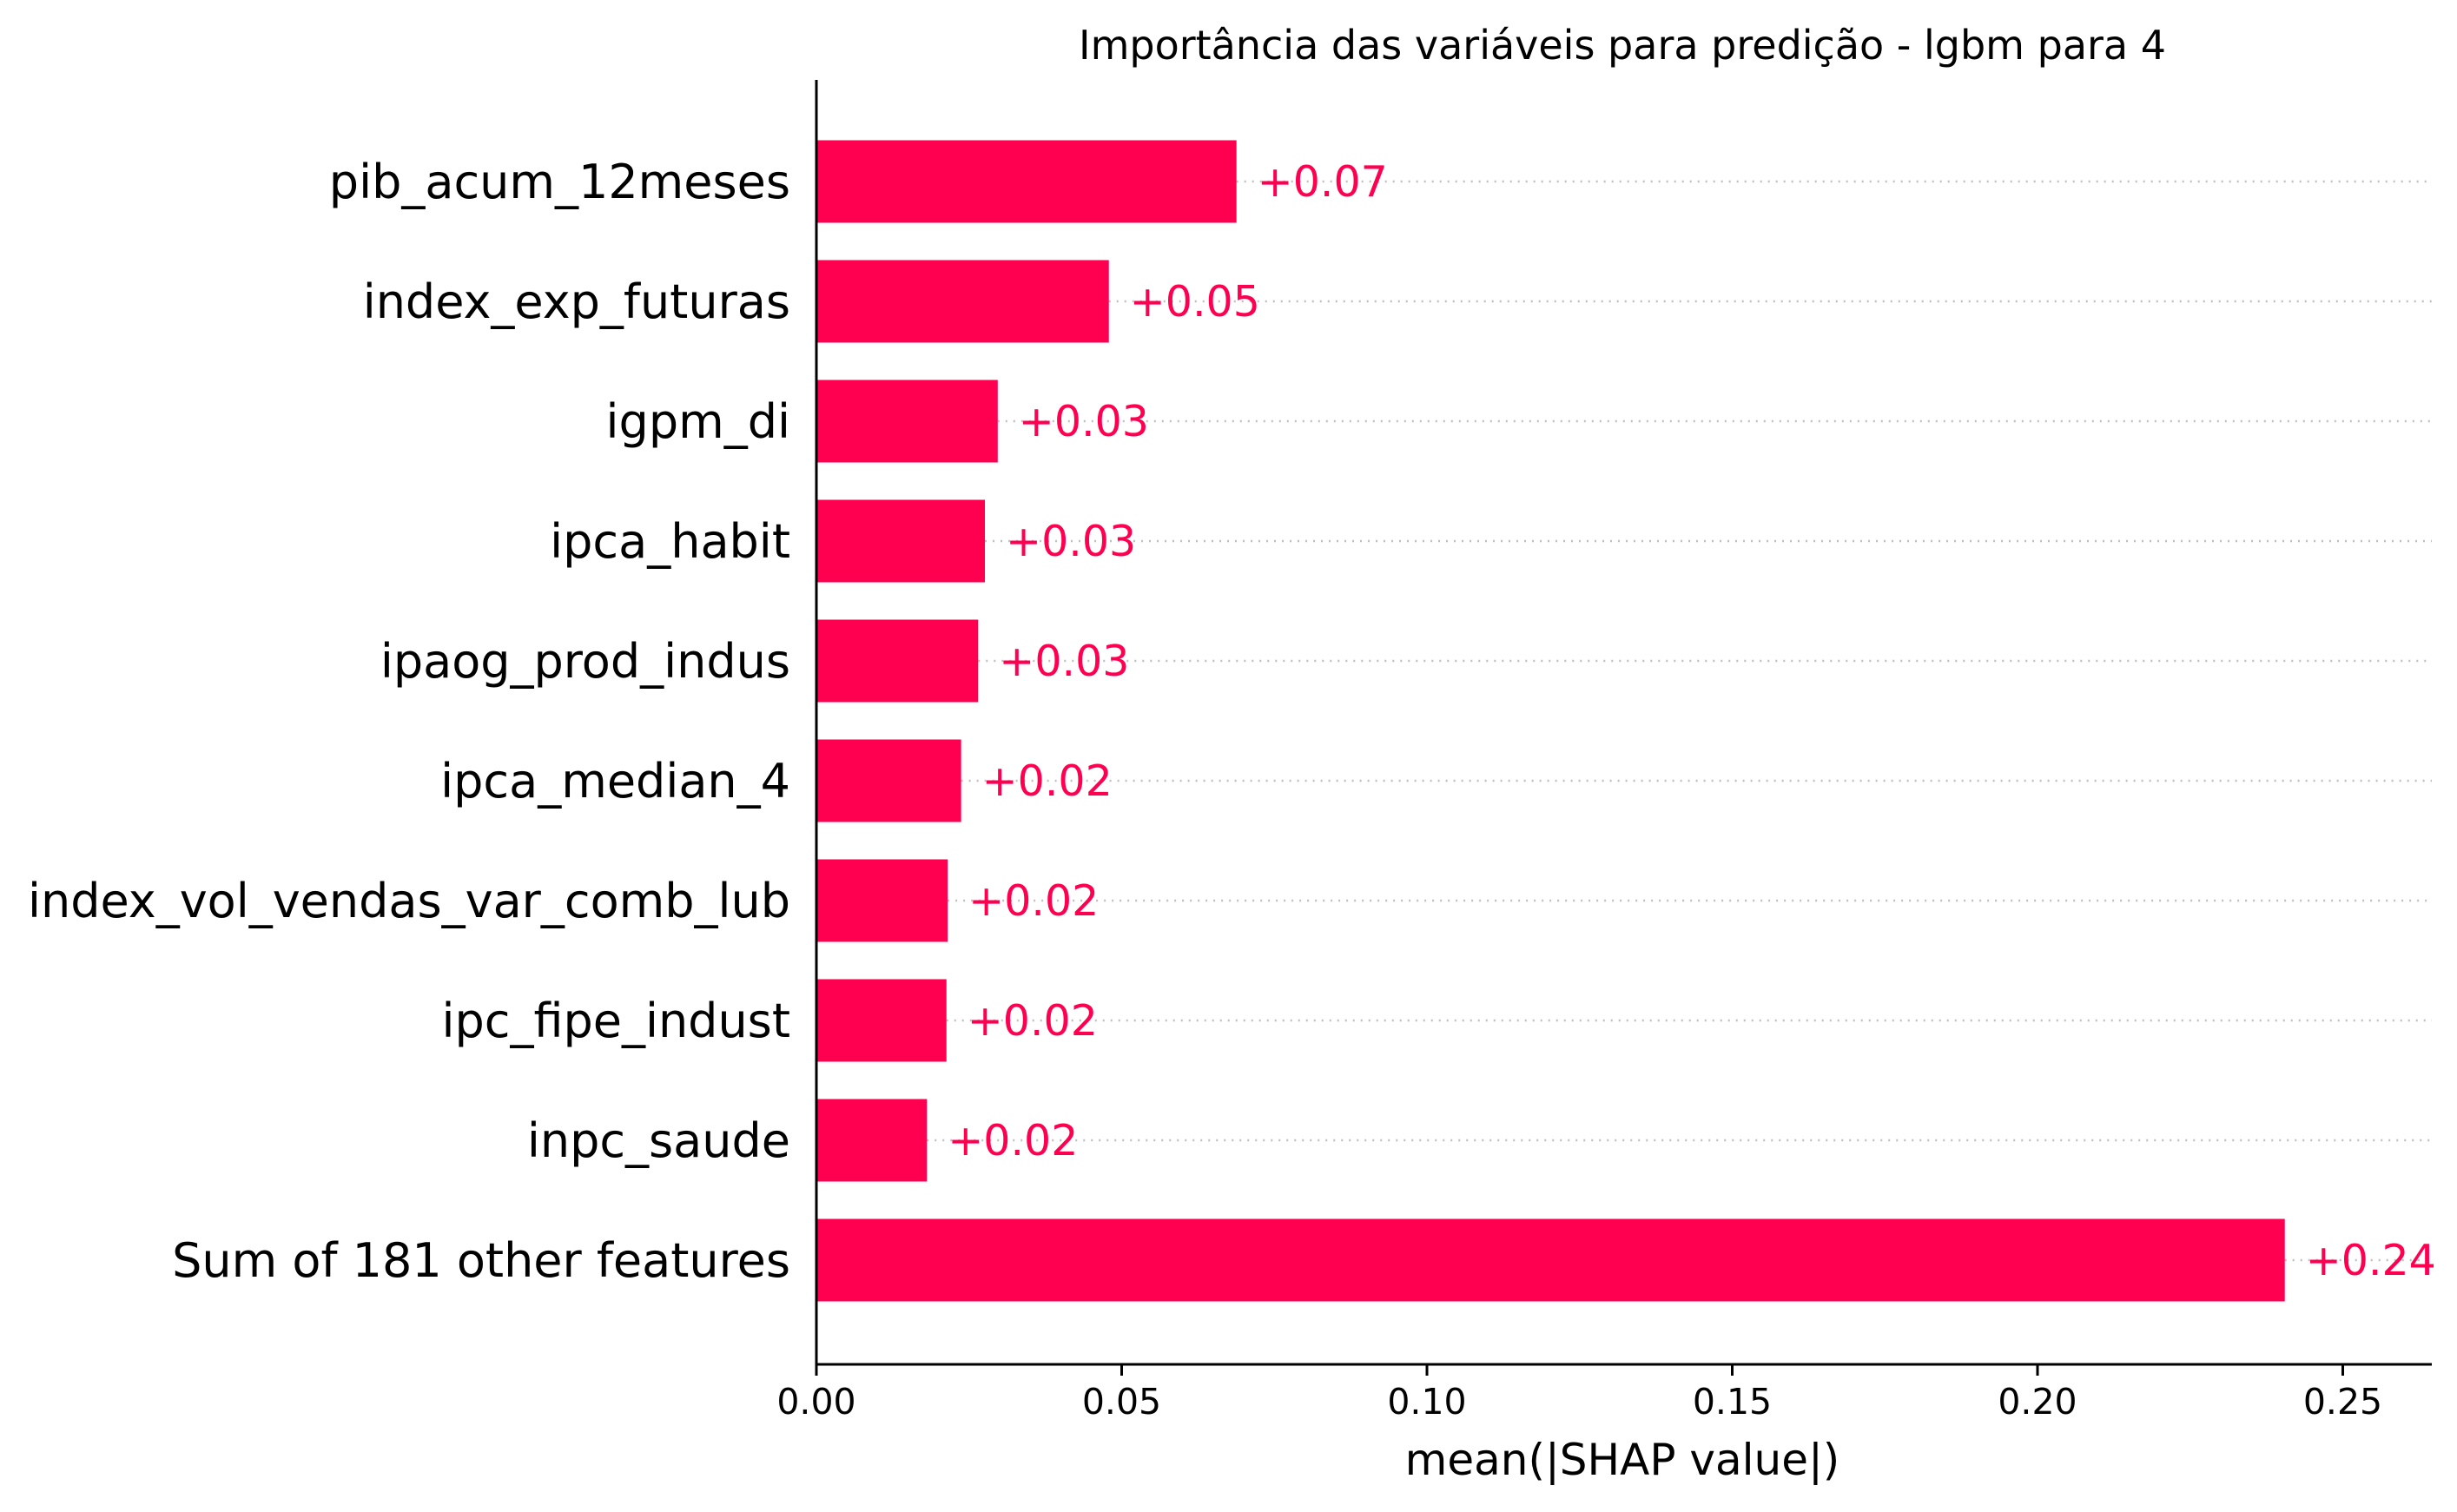 This screenshot has width=2457, height=1512. I want to click on x-tick-label: 0.10, so click(1426, 1402).